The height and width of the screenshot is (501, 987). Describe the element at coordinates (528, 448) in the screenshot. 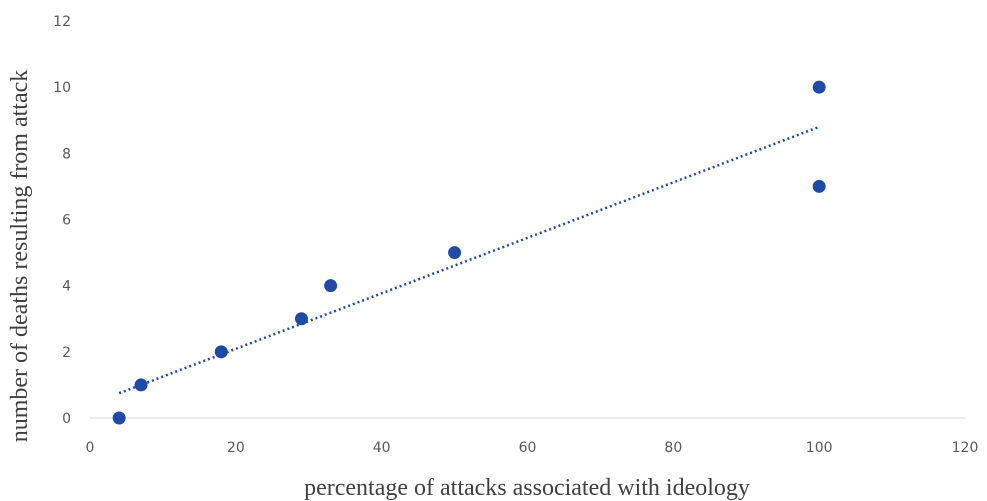

I see `x-tick-label: 60` at that location.